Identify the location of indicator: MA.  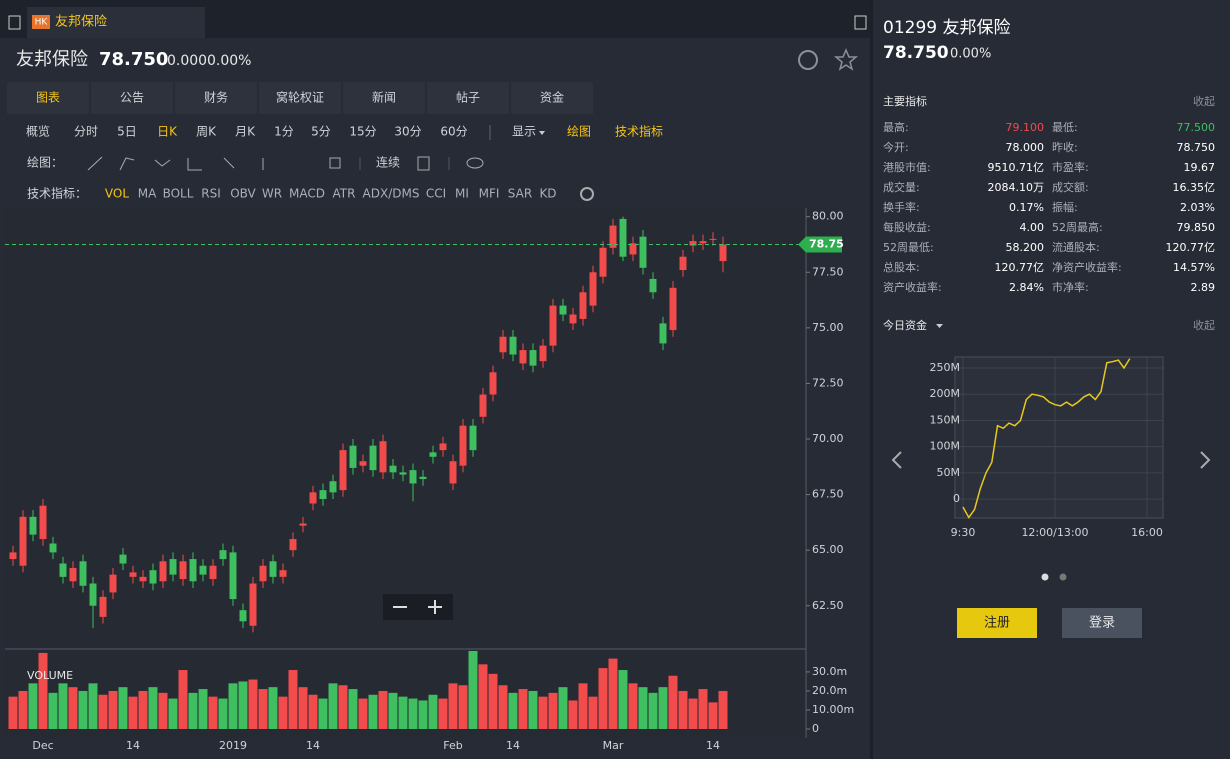
(147, 194).